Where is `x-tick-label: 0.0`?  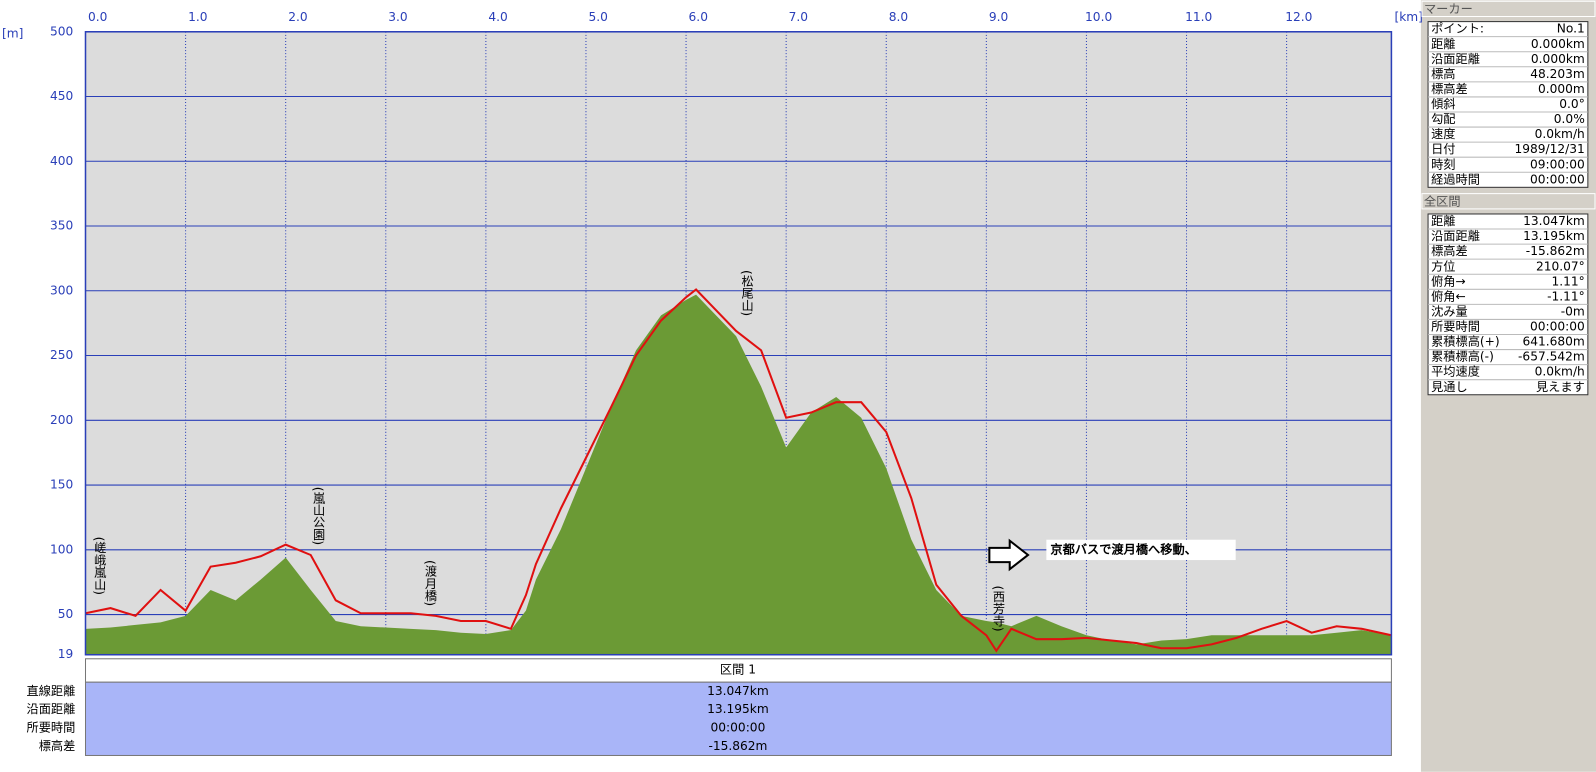 x-tick-label: 0.0 is located at coordinates (97, 17).